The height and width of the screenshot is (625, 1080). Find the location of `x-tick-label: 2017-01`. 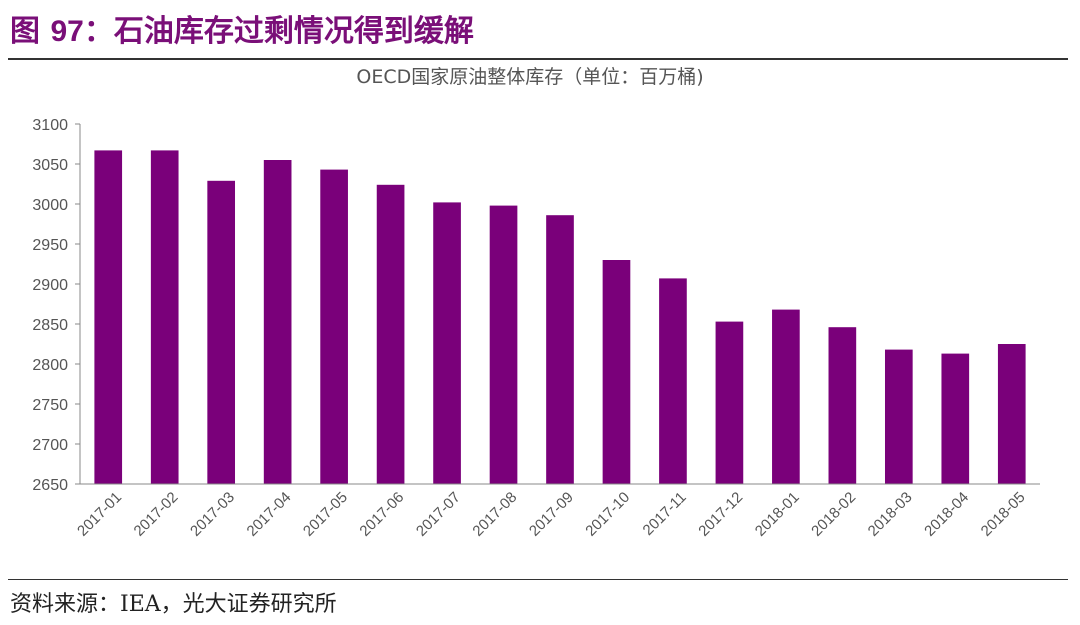

x-tick-label: 2017-01 is located at coordinates (99, 514).